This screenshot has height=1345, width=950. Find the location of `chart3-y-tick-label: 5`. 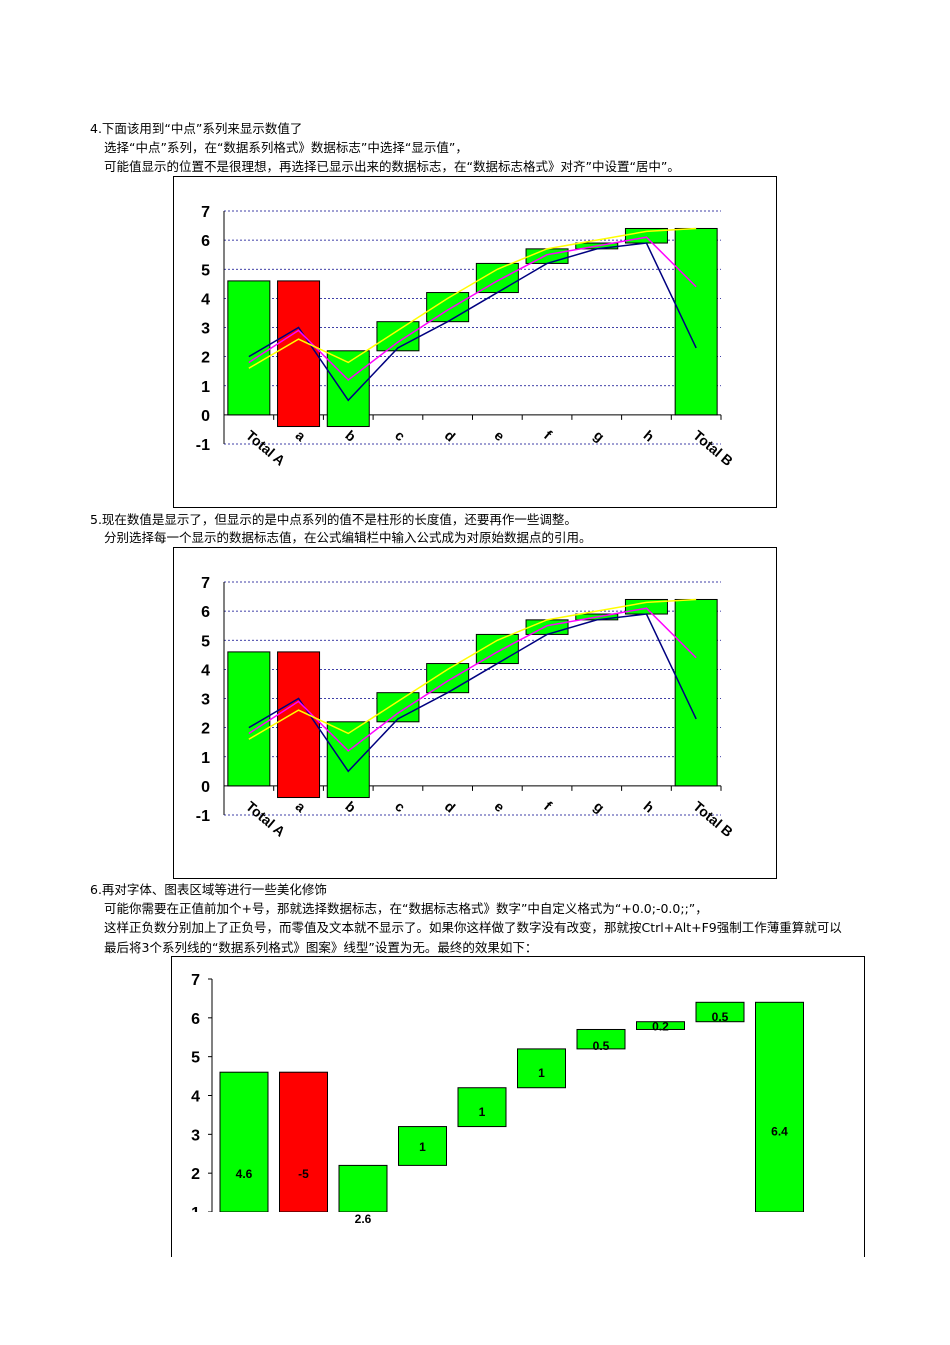

chart3-y-tick-label: 5 is located at coordinates (195, 1058).